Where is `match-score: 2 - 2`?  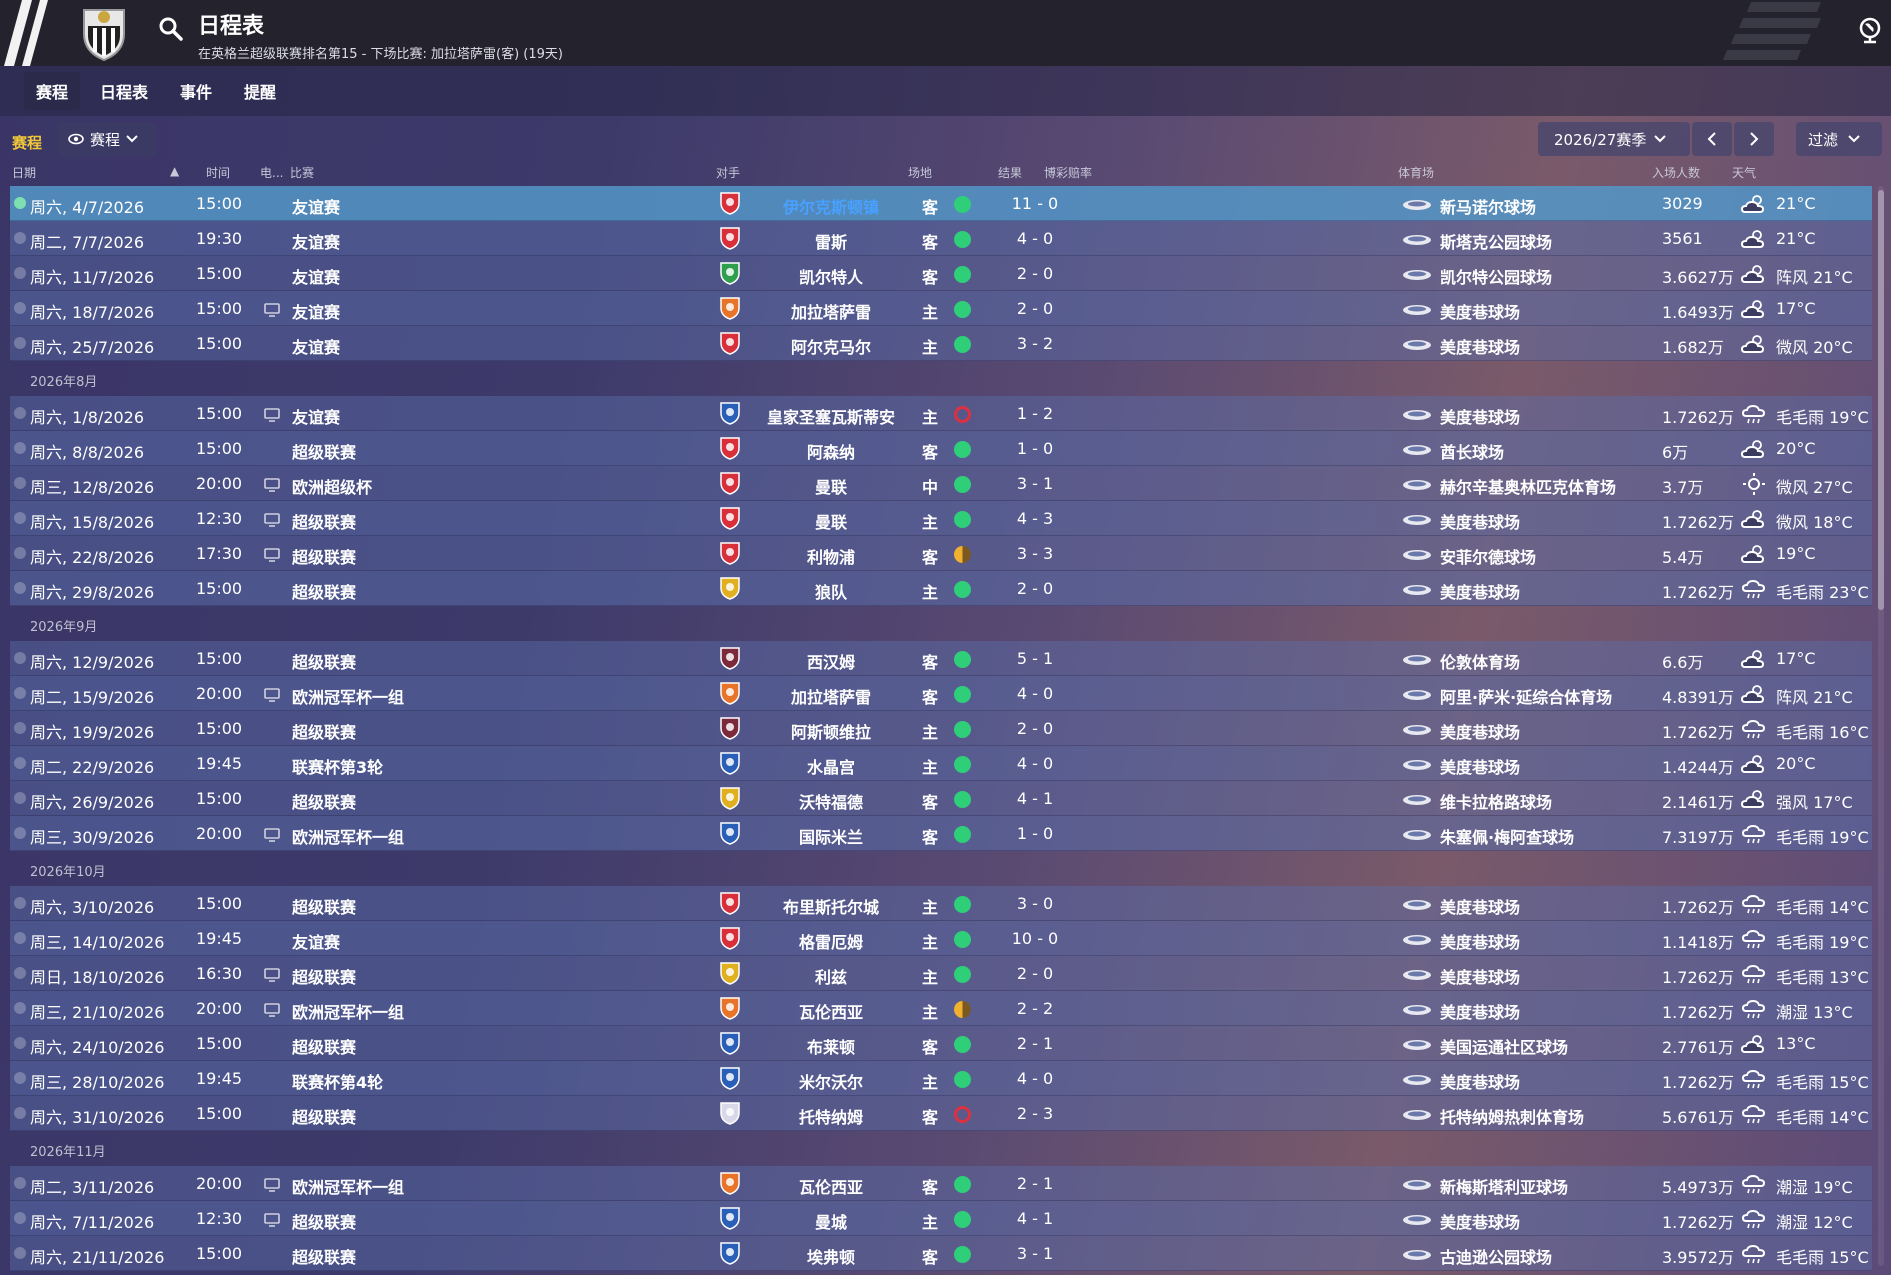
match-score: 2 - 2 is located at coordinates (1035, 1008).